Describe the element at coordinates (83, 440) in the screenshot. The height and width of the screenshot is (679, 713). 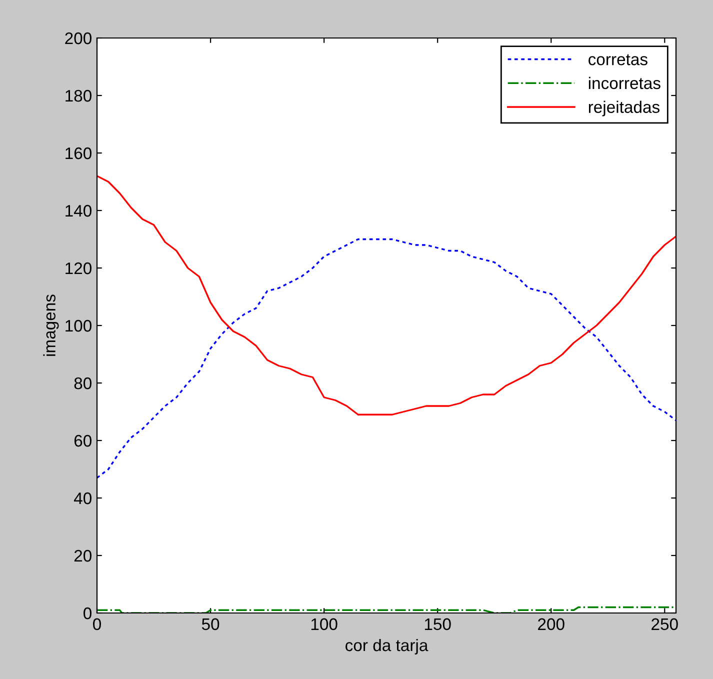
I see `y-tick-label: 60` at that location.